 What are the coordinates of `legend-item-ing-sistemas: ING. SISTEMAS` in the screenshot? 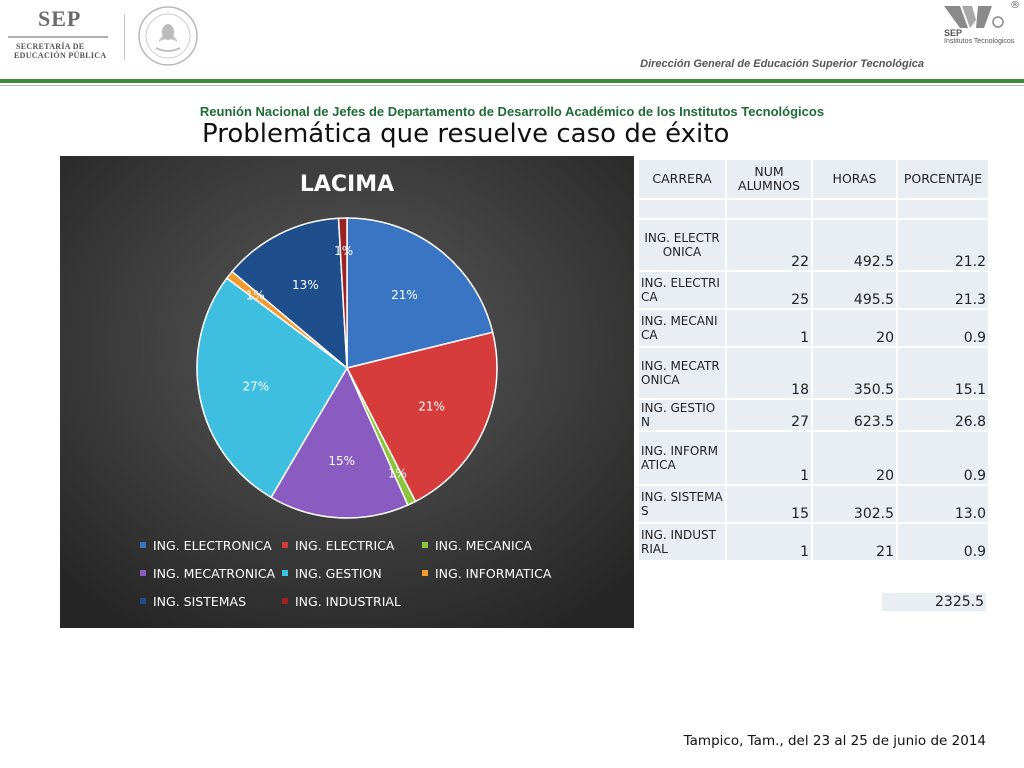 It's located at (193, 601).